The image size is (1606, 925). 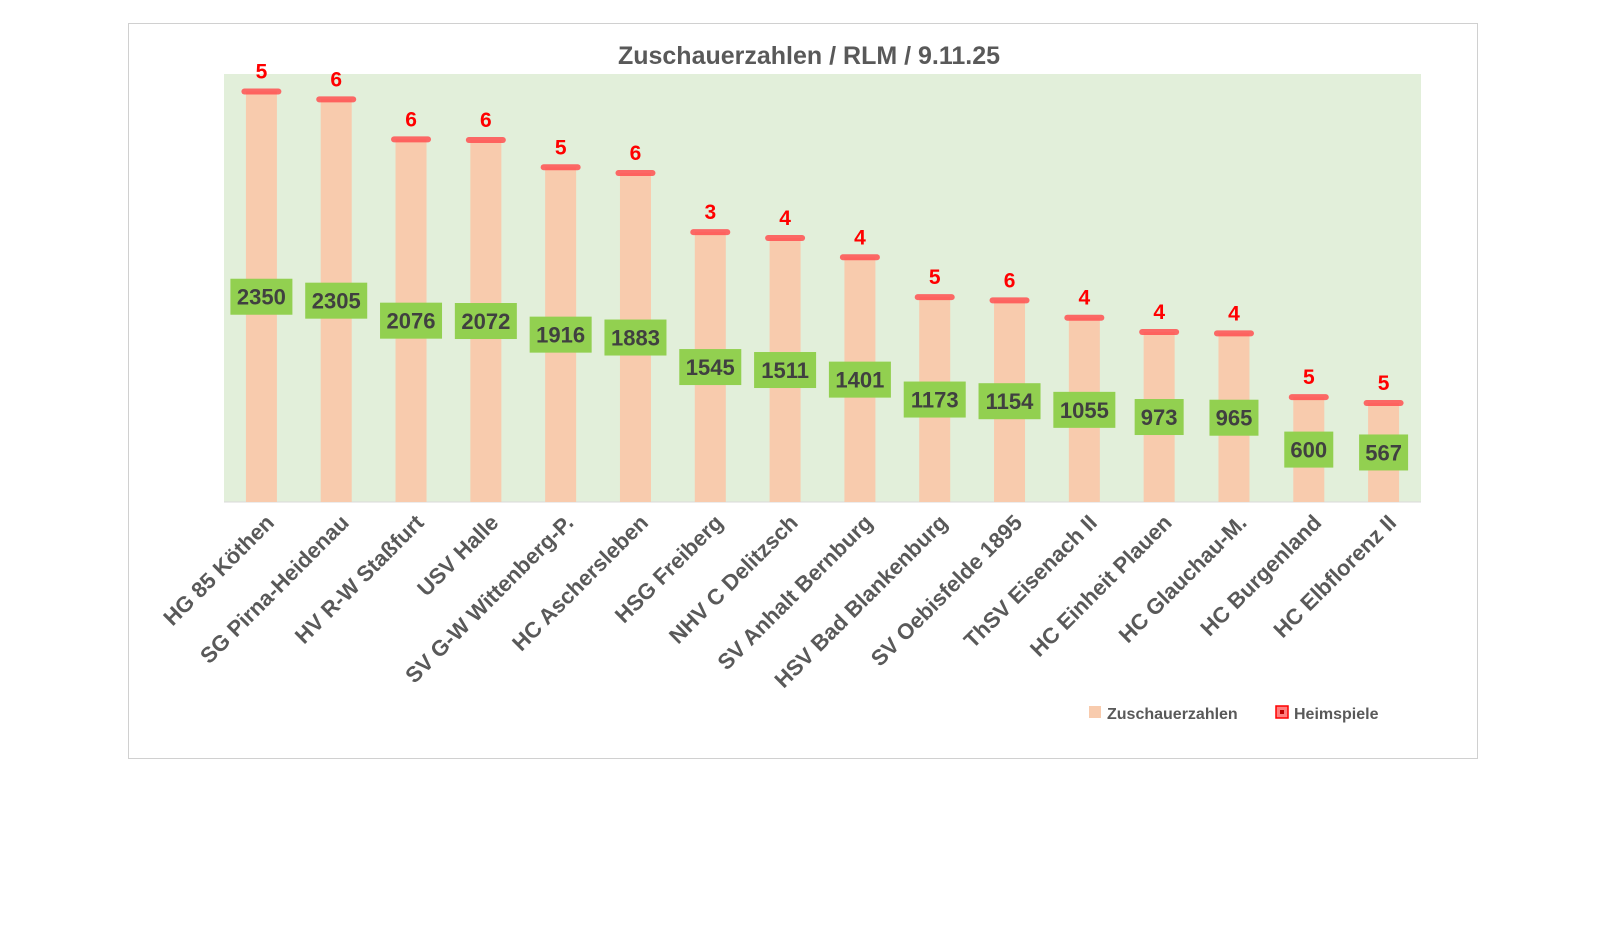 What do you see at coordinates (561, 147) in the screenshot?
I see `heimspiele-label-5: 5` at bounding box center [561, 147].